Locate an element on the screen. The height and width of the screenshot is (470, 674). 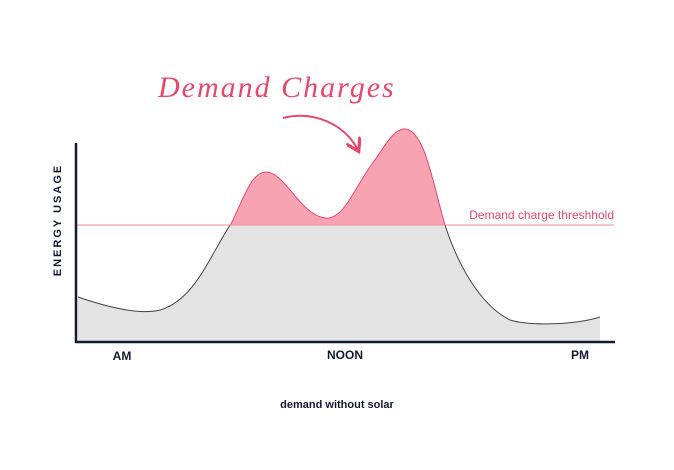
x-label: AM is located at coordinates (122, 356).